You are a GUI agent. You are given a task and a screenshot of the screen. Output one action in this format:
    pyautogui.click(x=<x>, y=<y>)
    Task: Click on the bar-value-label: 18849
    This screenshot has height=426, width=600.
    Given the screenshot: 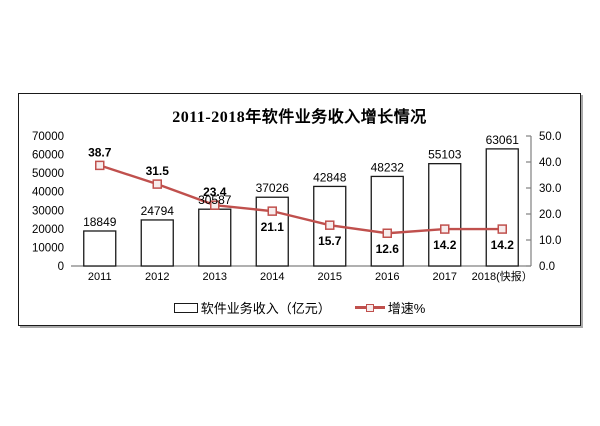 What is the action you would take?
    pyautogui.click(x=100, y=222)
    